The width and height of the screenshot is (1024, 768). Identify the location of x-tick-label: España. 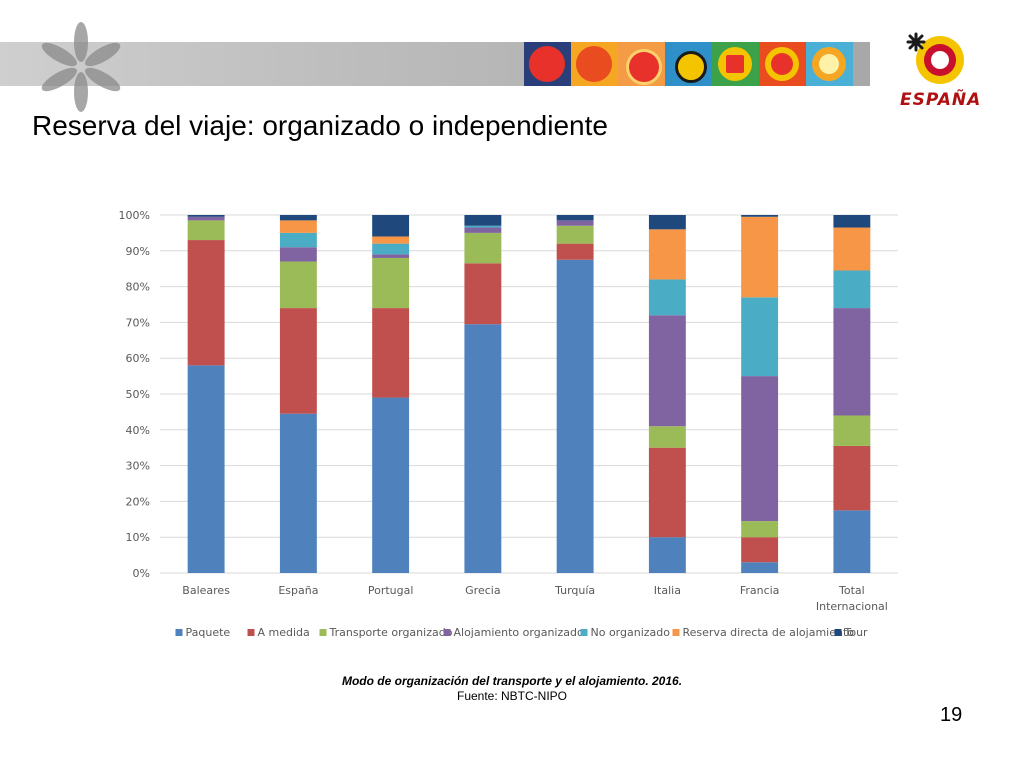
(298, 590).